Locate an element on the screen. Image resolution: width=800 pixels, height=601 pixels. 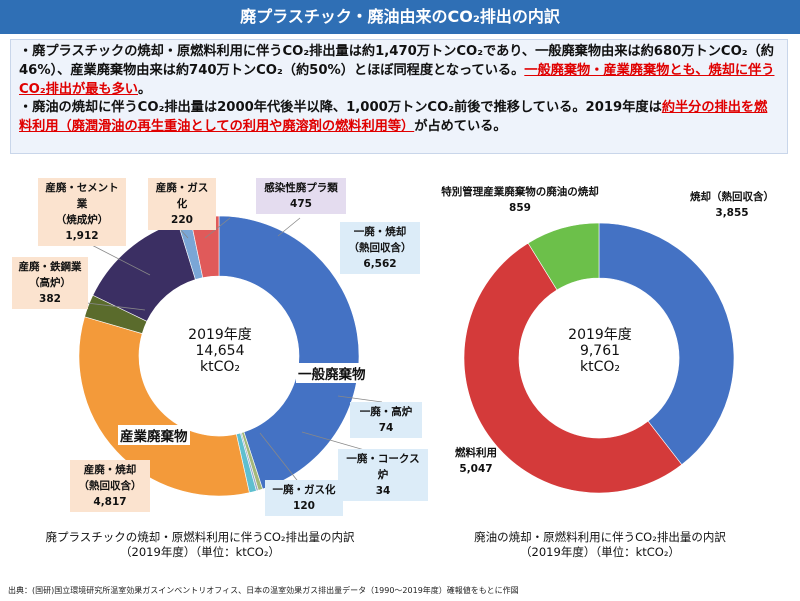
slice-label-ippai-shoukyaku: 一廃・焼却 （熱回収含） 6,562 is located at coordinates (380, 248).